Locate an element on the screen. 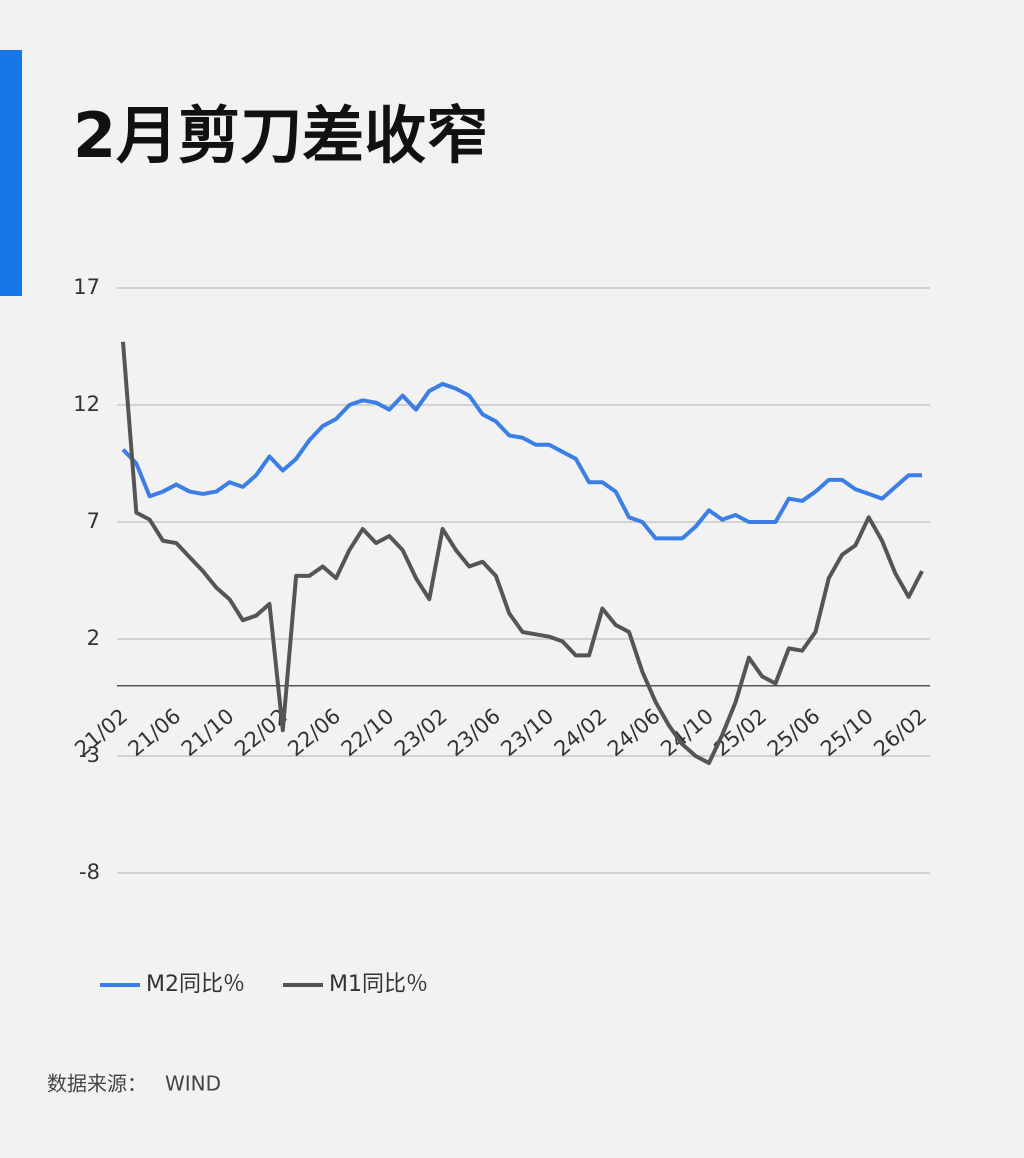 This screenshot has height=1158, width=1024. series-line is located at coordinates (521, 461).